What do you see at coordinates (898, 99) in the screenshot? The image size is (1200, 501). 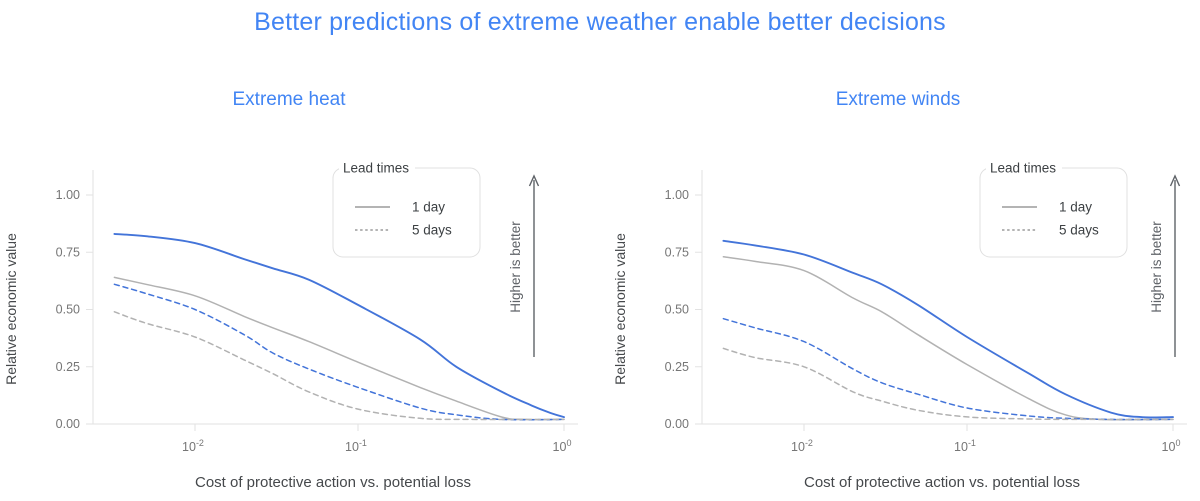 I see `chart-subtitle-extreme-winds: Extreme winds` at bounding box center [898, 99].